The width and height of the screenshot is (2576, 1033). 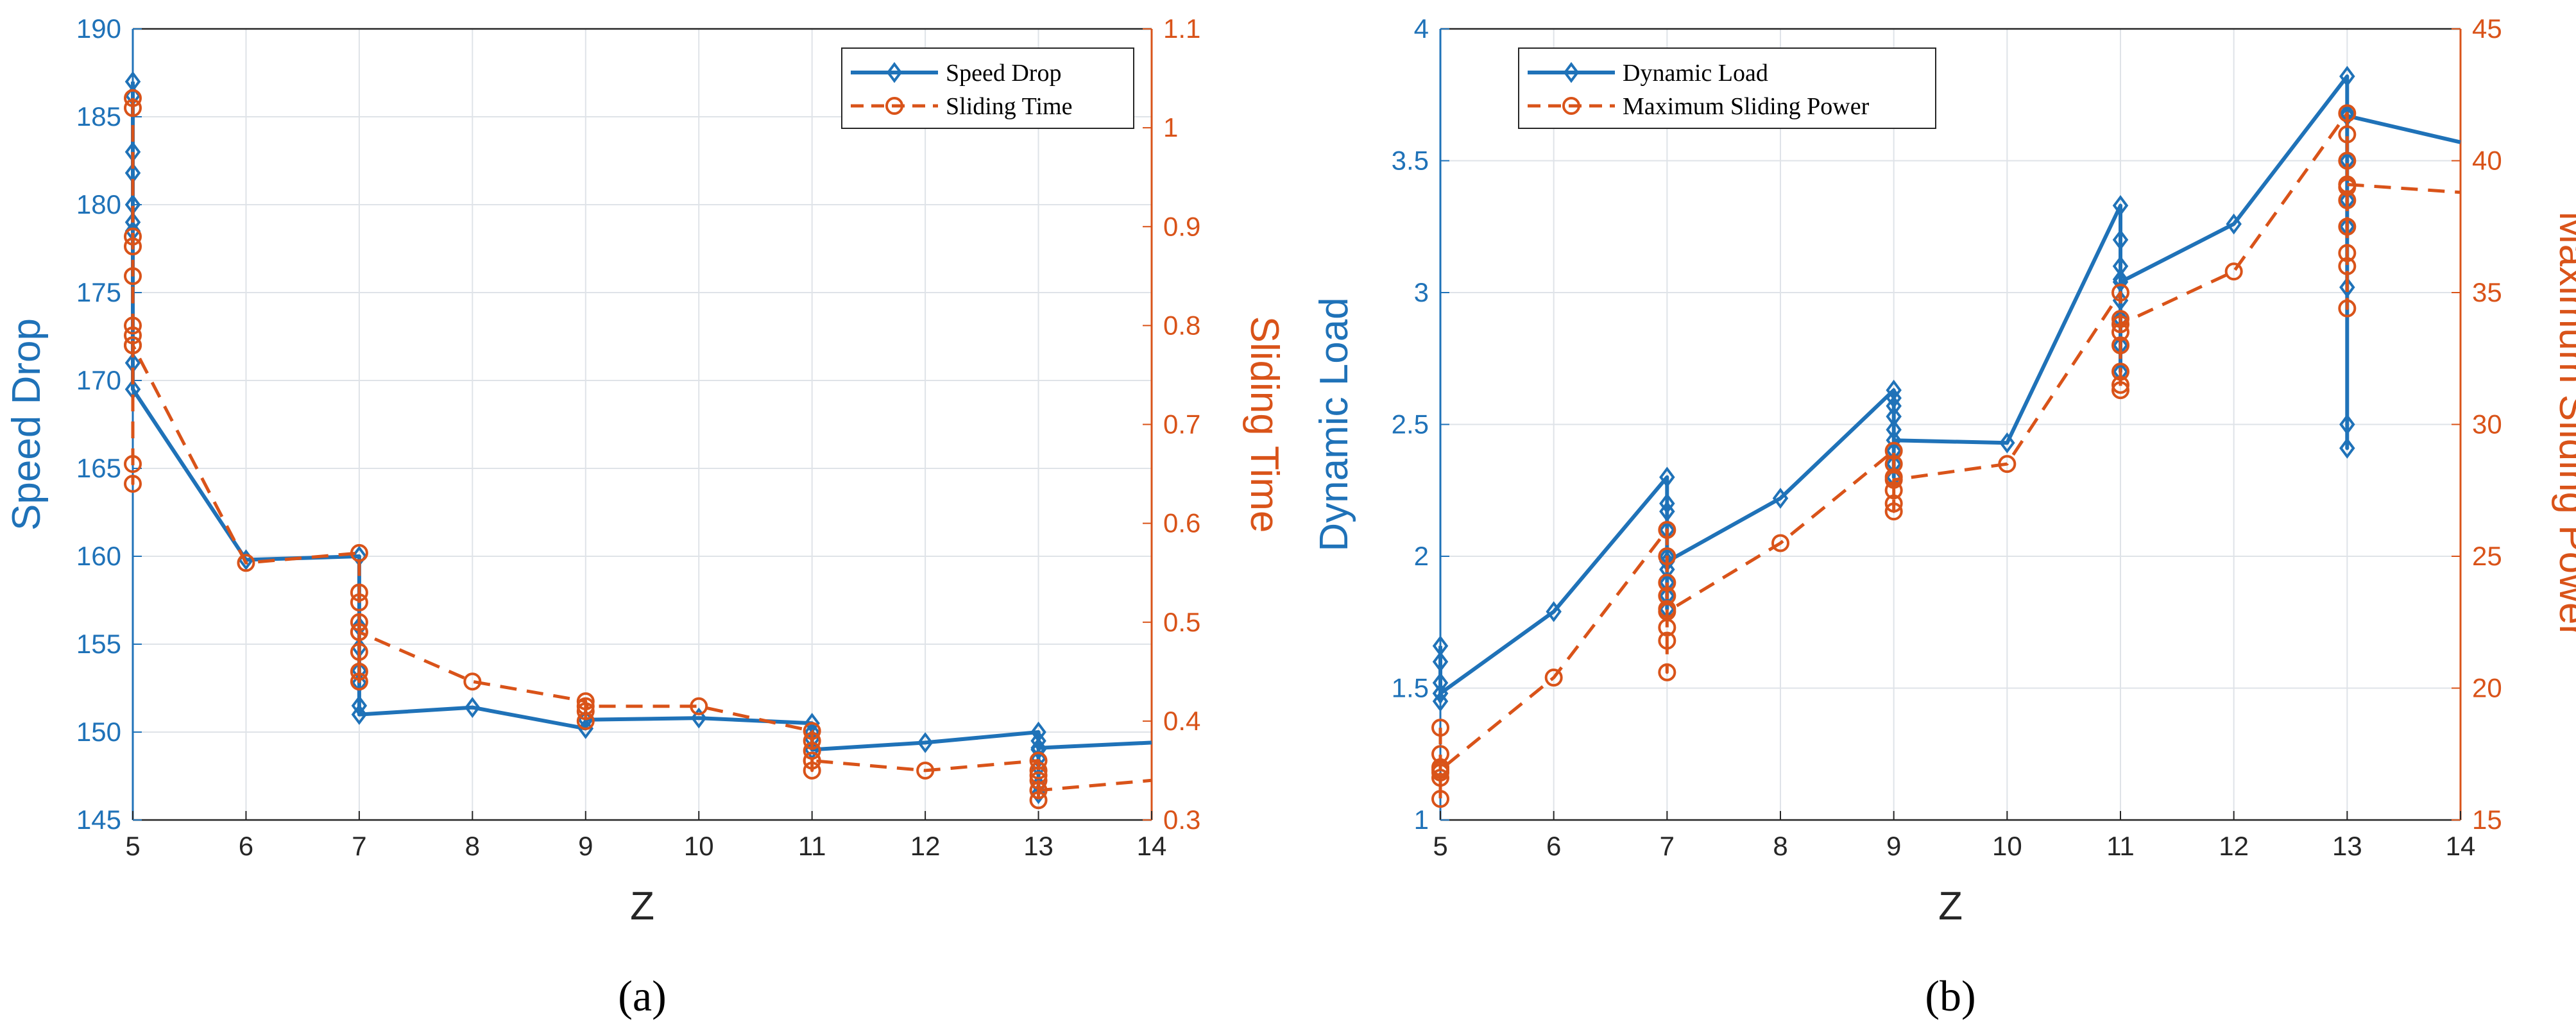 I want to click on left-tick-label: 2, so click(x=1422, y=556).